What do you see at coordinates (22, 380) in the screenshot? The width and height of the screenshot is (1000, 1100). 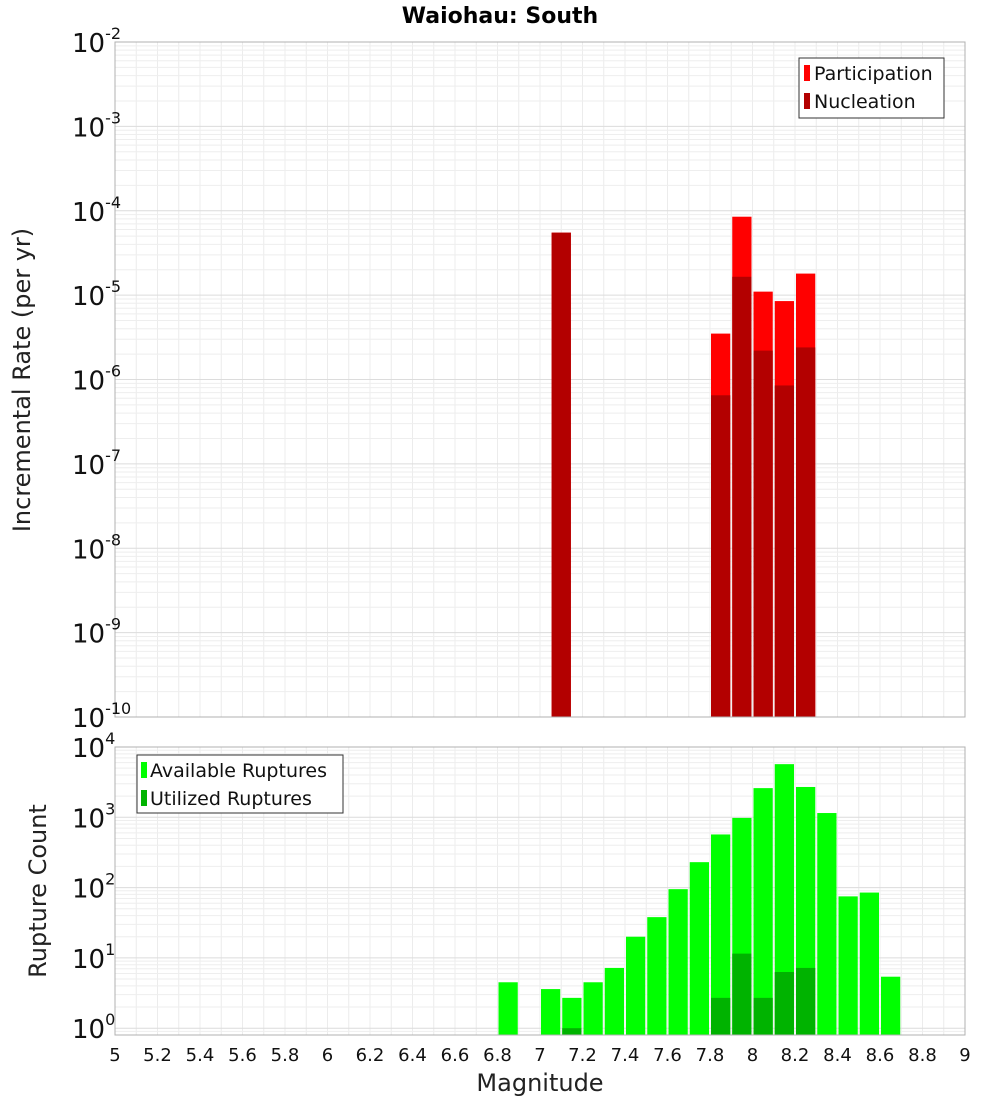 I see `rate-y-axis-label: Incremental Rate (per yr)` at bounding box center [22, 380].